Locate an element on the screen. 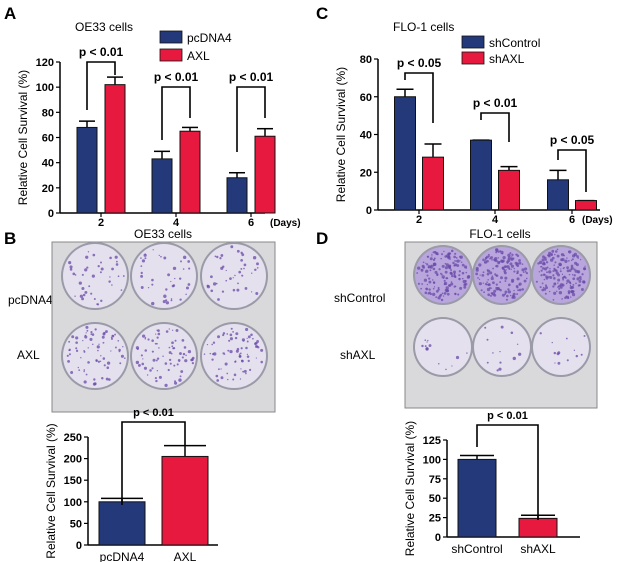 The height and width of the screenshot is (562, 617). x-tick-label: shControl is located at coordinates (476, 549).